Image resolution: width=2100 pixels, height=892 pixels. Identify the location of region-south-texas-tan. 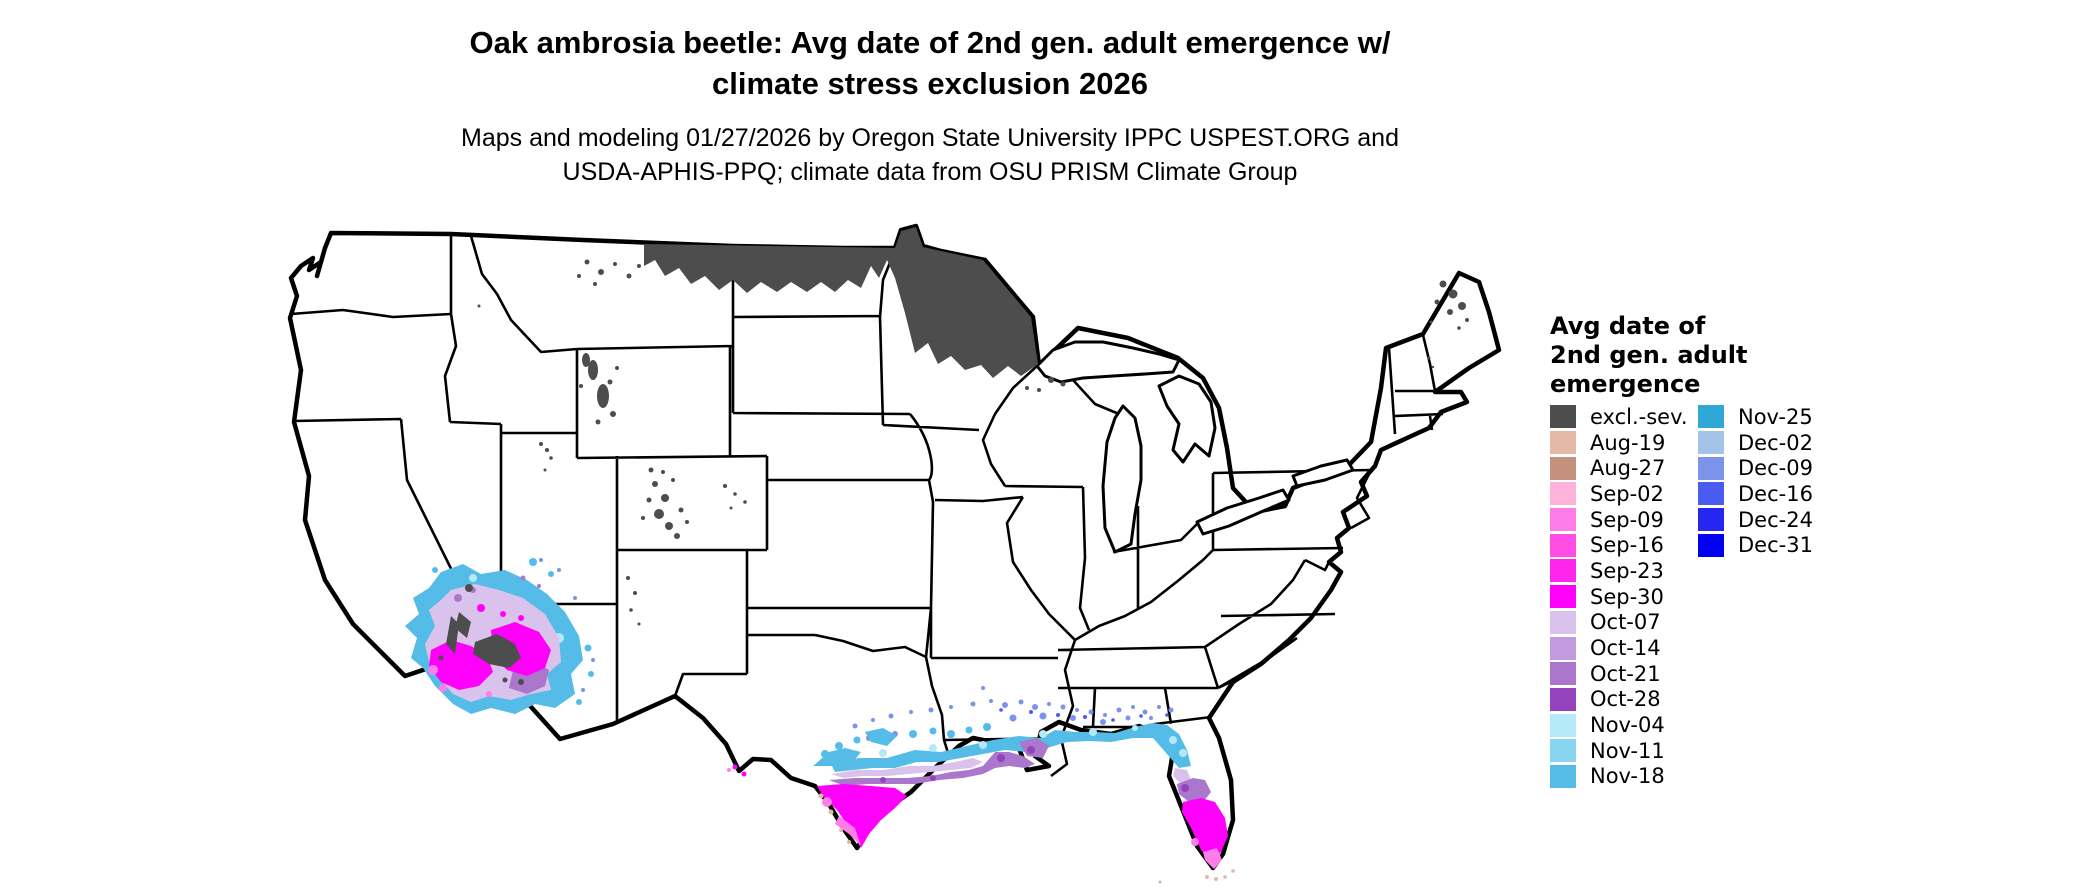
(834, 818).